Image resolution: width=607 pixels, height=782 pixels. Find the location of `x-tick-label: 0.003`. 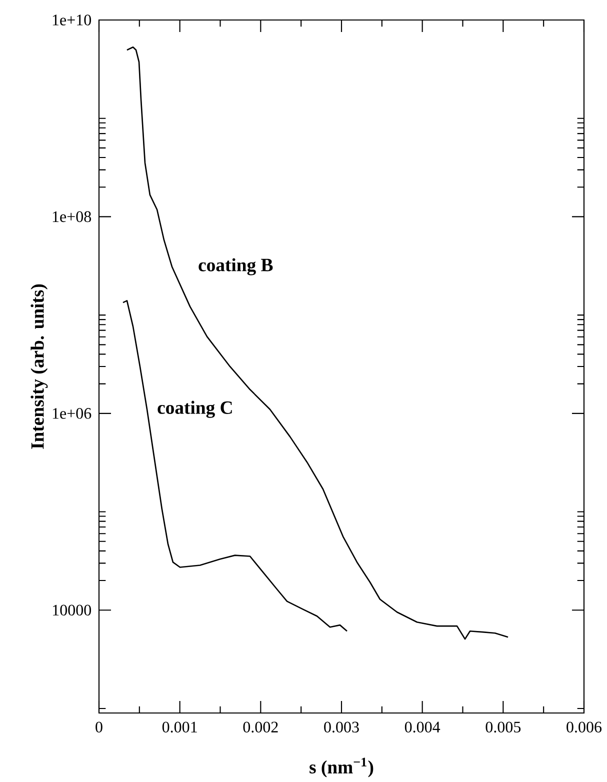

x-tick-label: 0.003 is located at coordinates (341, 727).